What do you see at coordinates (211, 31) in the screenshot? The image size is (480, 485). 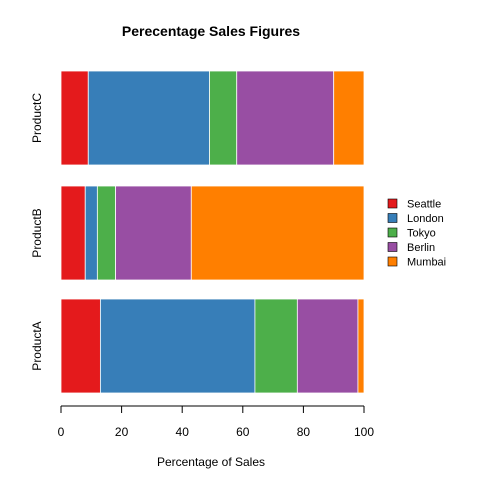 I see `chart-title: Perecentage Sales Figures` at bounding box center [211, 31].